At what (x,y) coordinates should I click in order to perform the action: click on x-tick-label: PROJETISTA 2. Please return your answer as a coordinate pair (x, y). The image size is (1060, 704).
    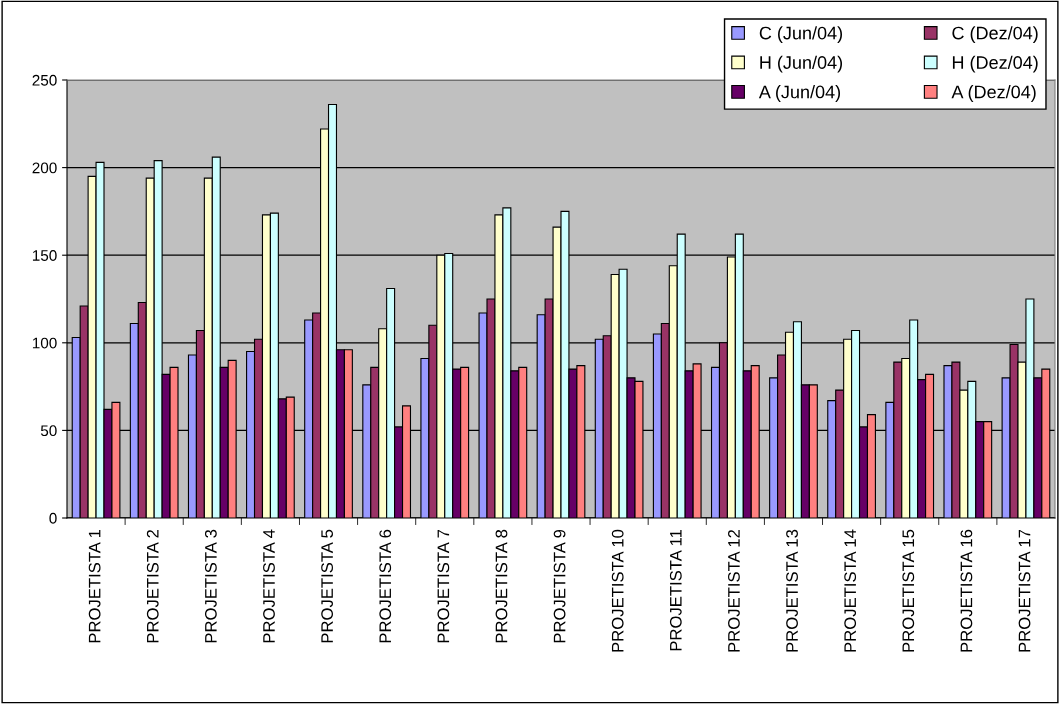
    Looking at the image, I should click on (152, 586).